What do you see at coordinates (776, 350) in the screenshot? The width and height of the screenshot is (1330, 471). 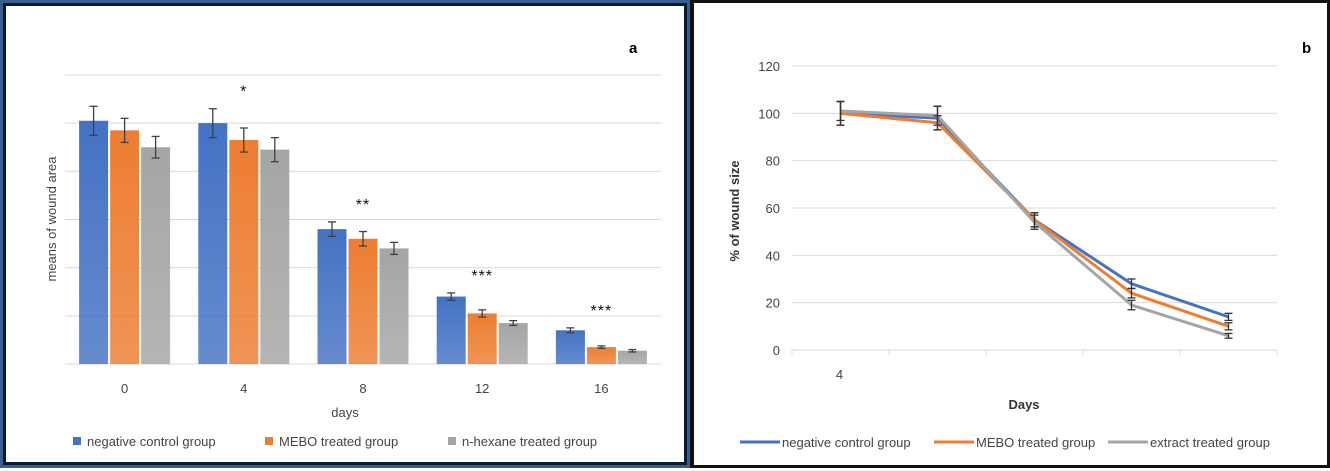 I see `y-tick-label: 0` at bounding box center [776, 350].